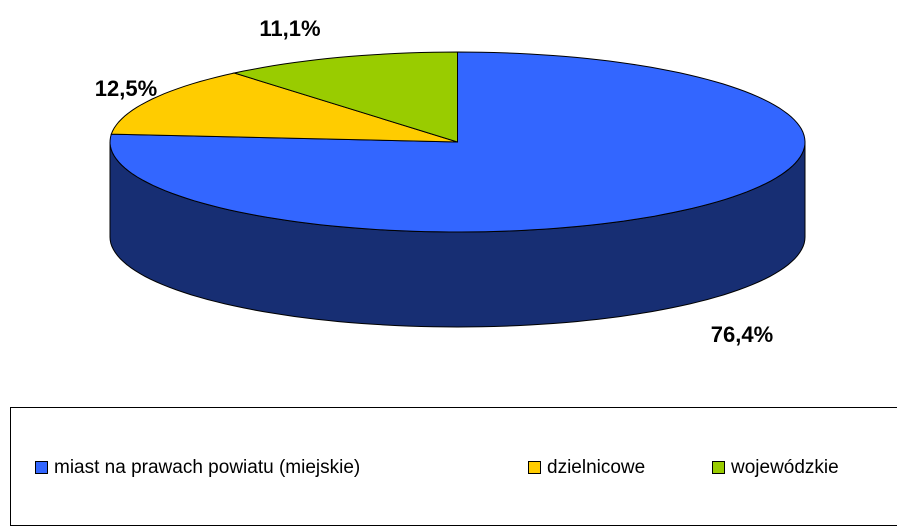  What do you see at coordinates (126, 88) in the screenshot?
I see `value-label: 12,5%` at bounding box center [126, 88].